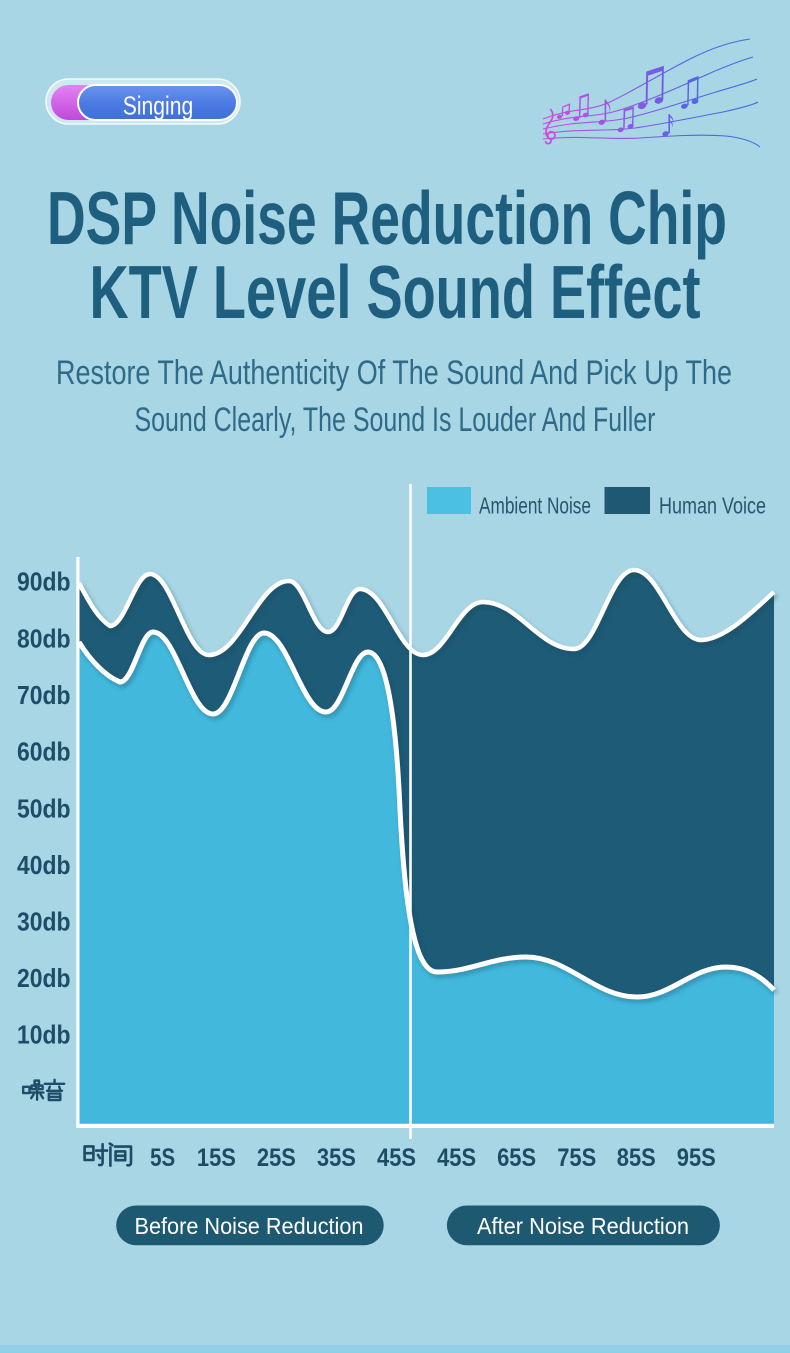 This screenshot has width=790, height=1353. What do you see at coordinates (576, 1158) in the screenshot?
I see `svg-text: 75S` at bounding box center [576, 1158].